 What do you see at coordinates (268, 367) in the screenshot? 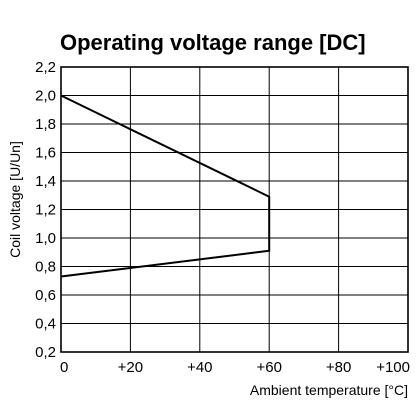
I see `x-tick-label: +60` at bounding box center [268, 367].